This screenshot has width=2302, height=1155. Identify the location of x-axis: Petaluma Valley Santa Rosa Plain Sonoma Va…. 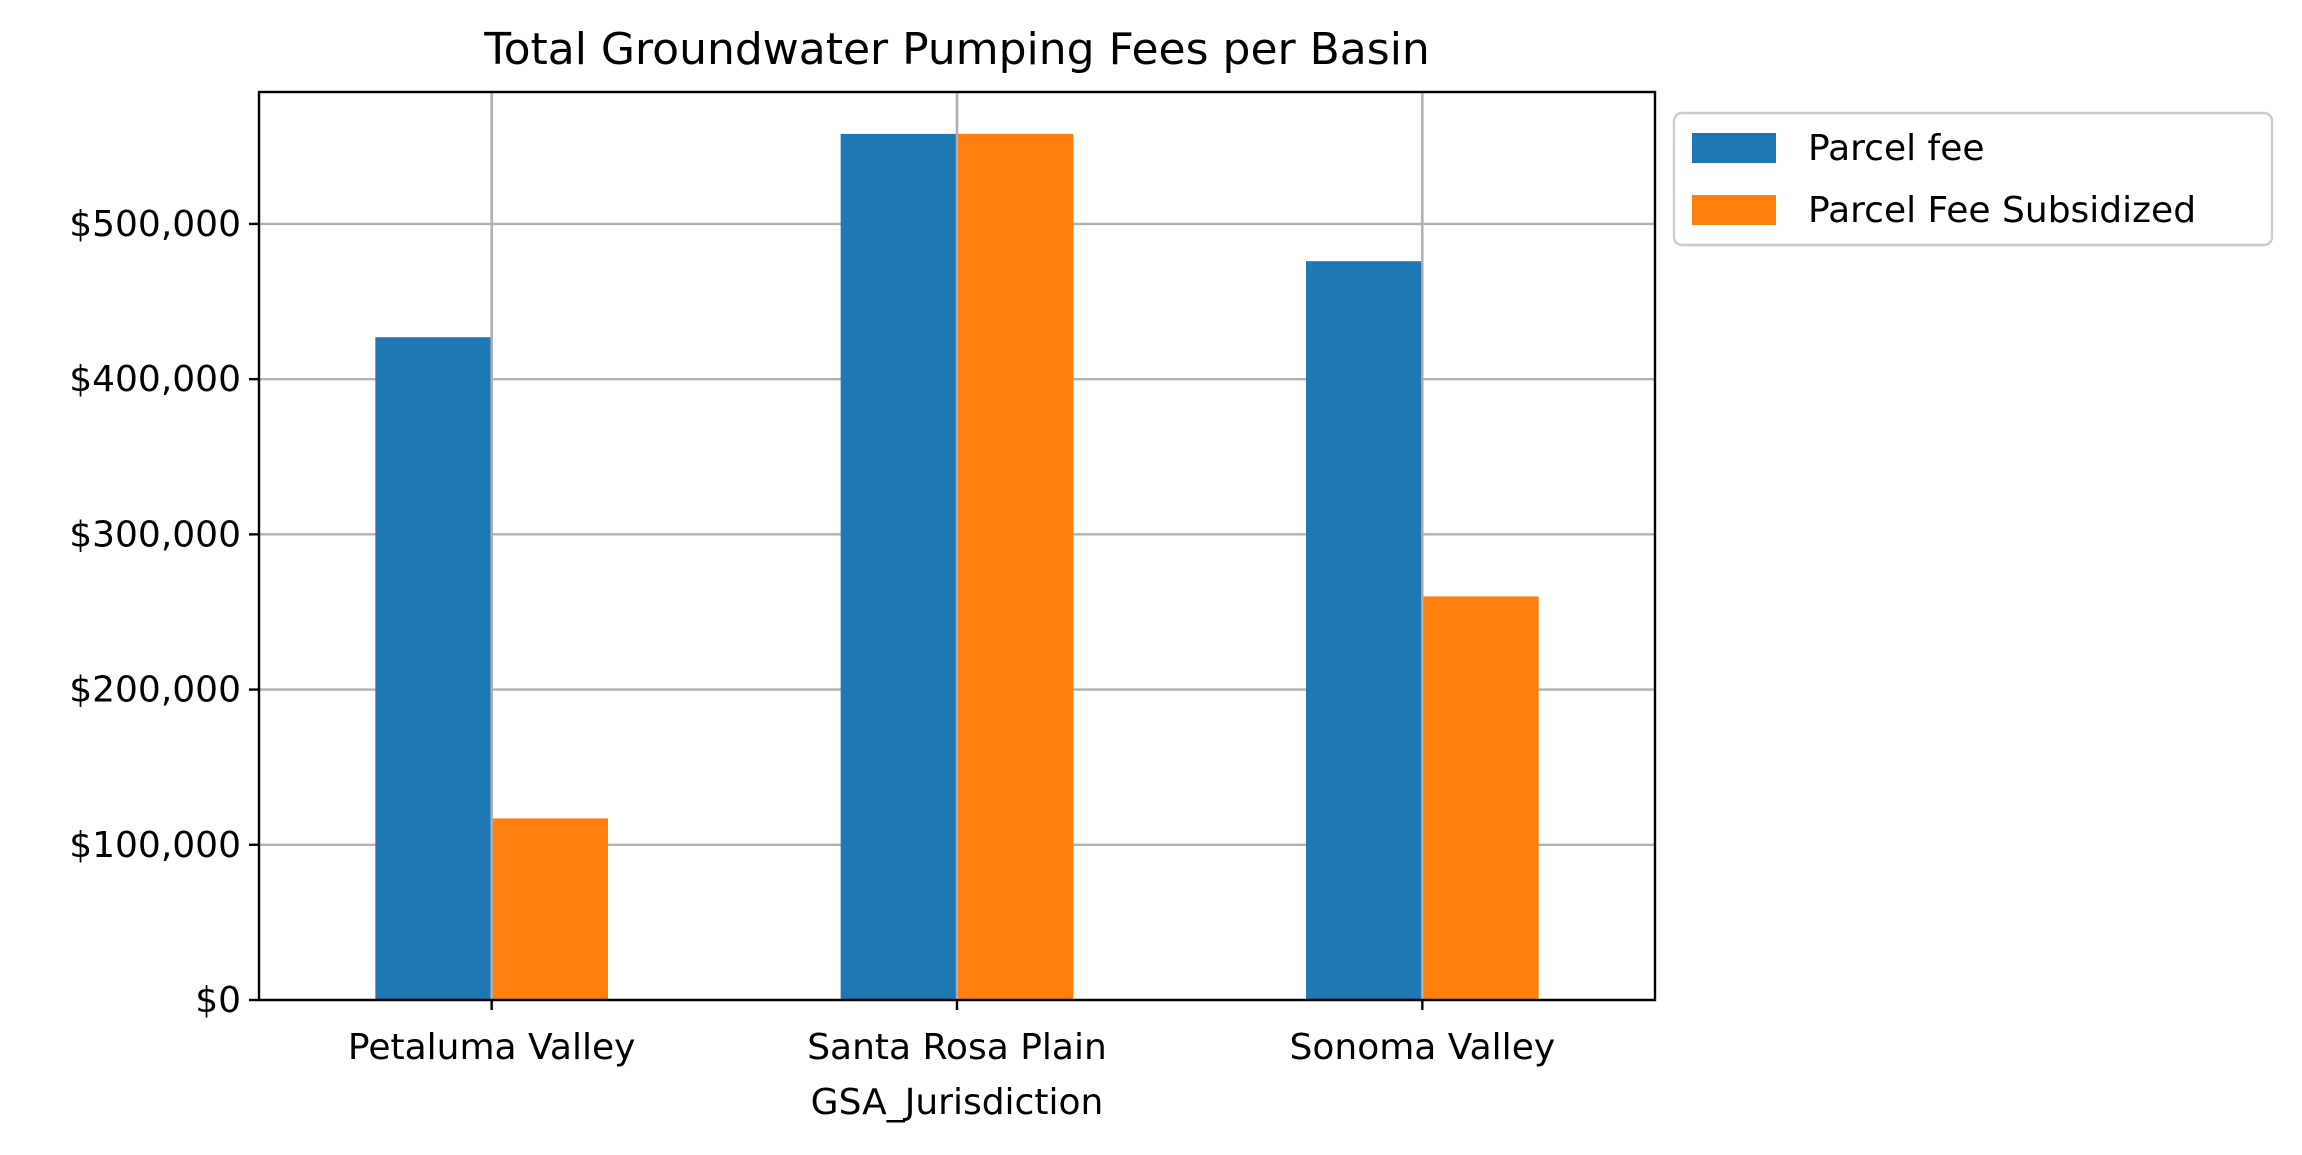
(951, 1034).